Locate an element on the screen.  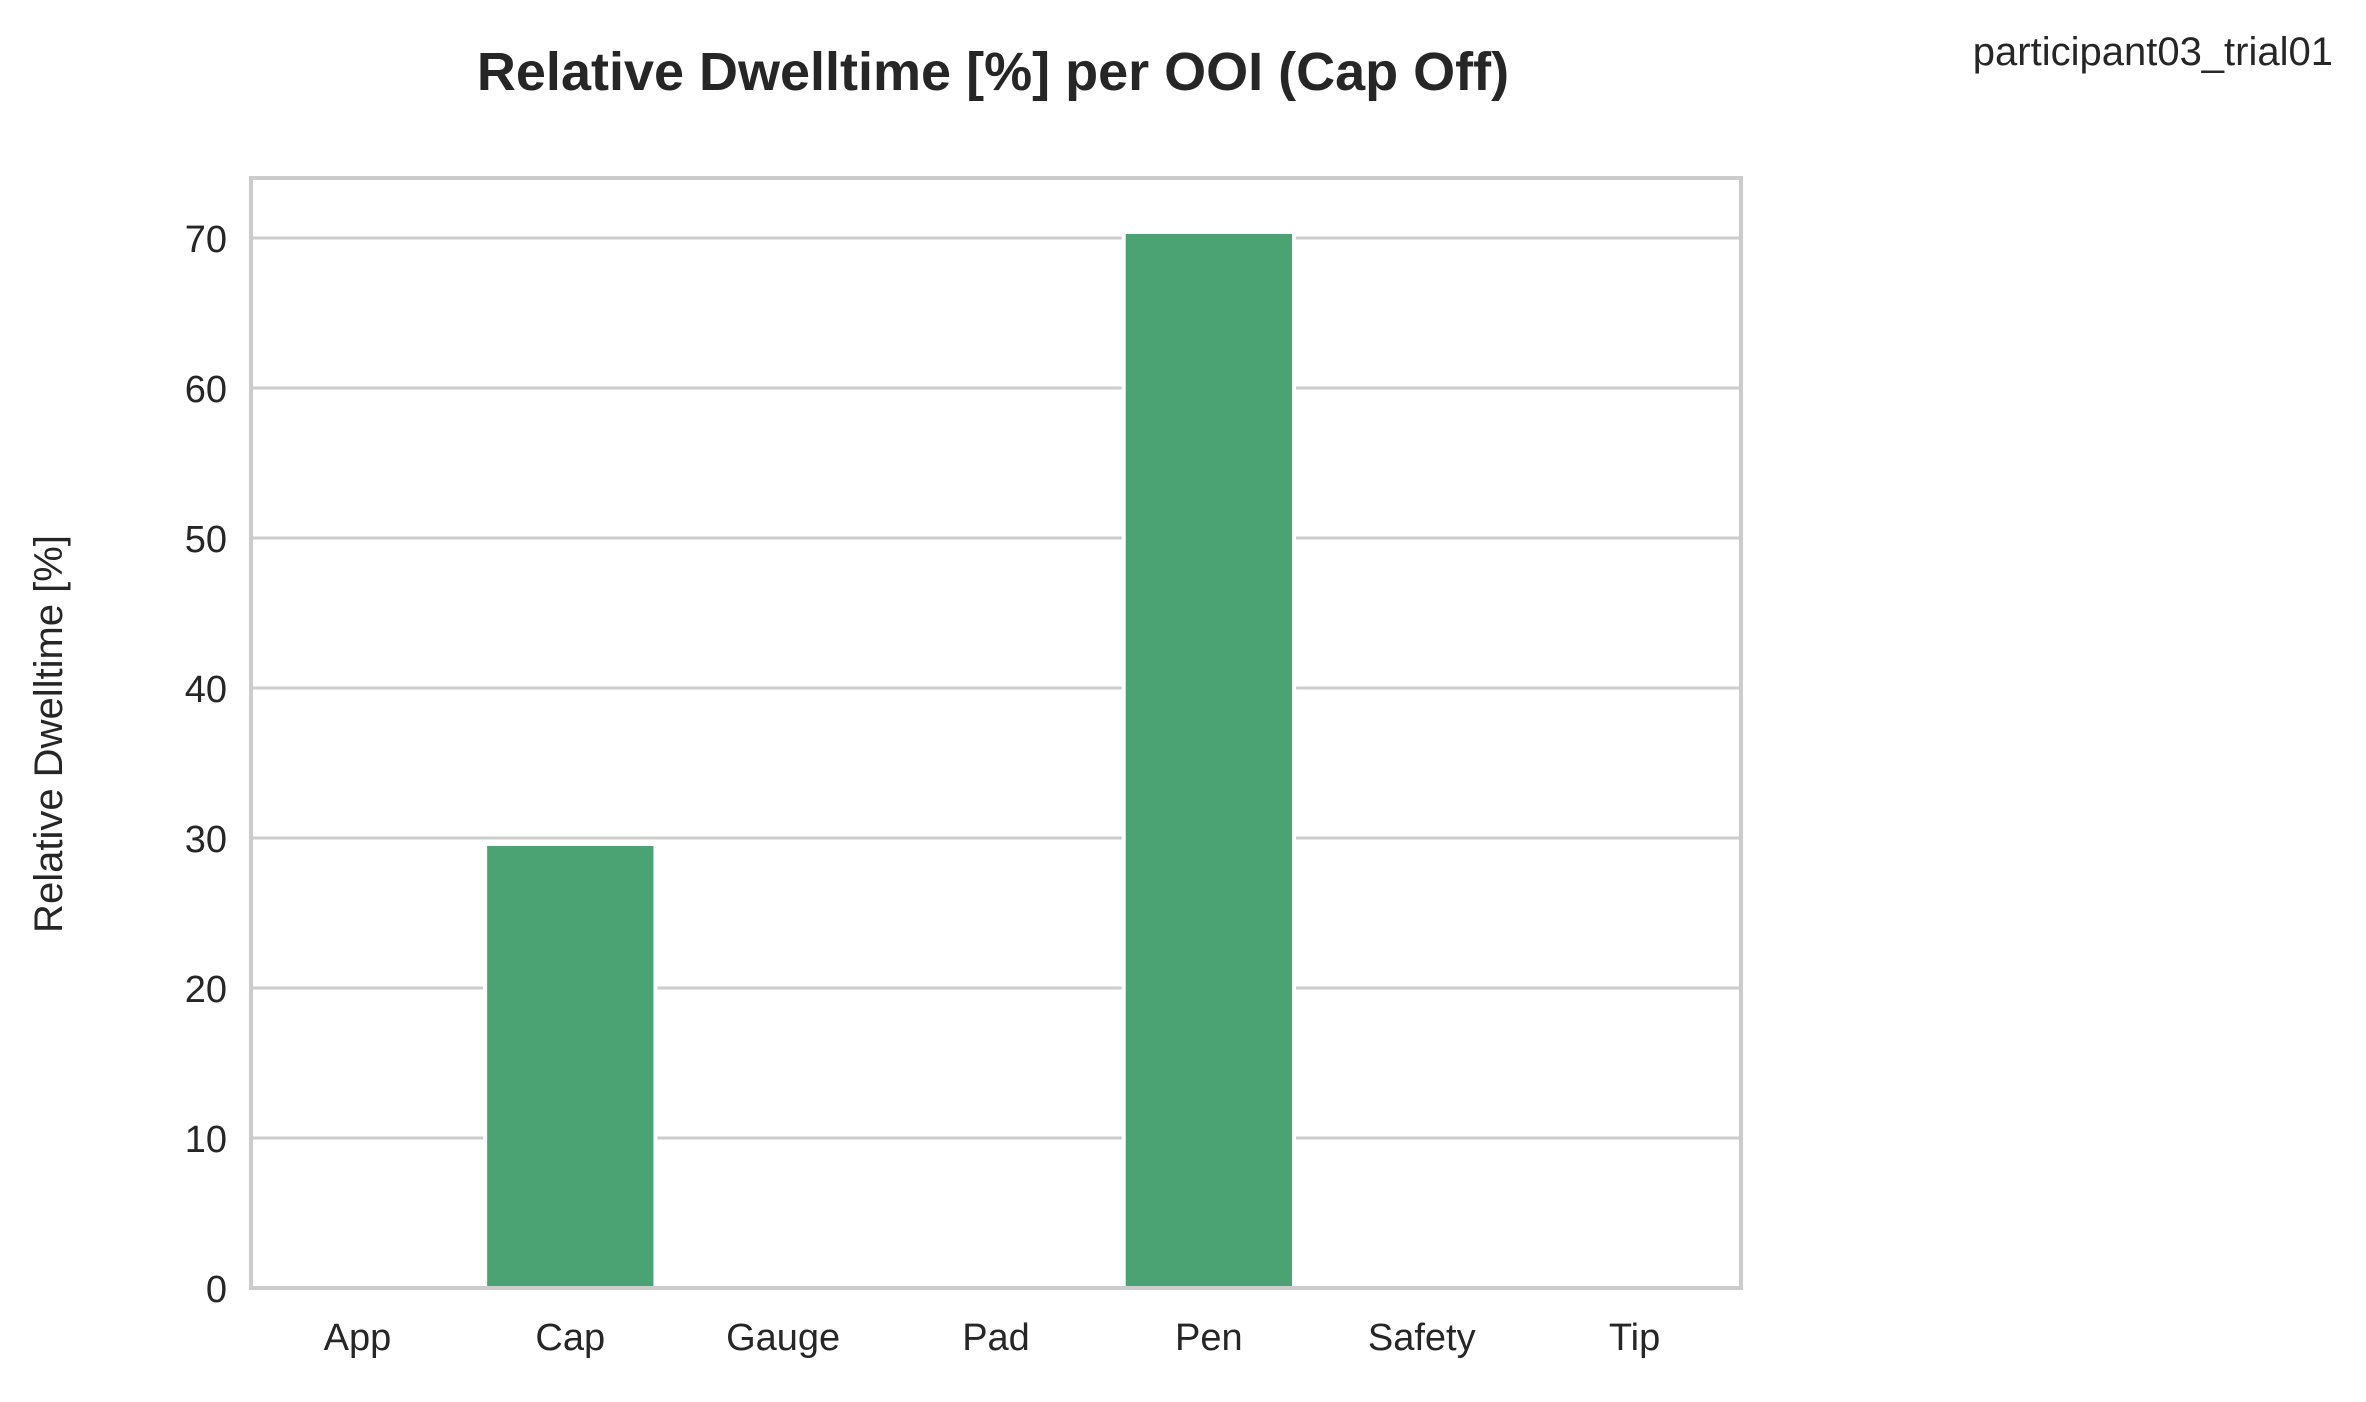
x-tick-label-gauge: Gauge is located at coordinates (783, 1338).